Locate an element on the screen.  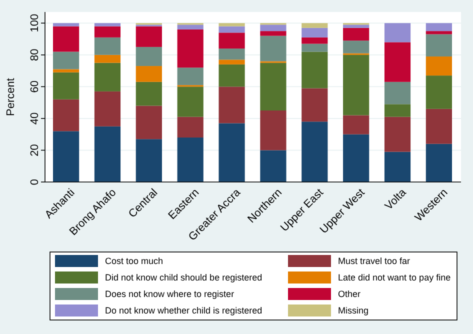
legend-label: Cost too much is located at coordinates (134, 261).